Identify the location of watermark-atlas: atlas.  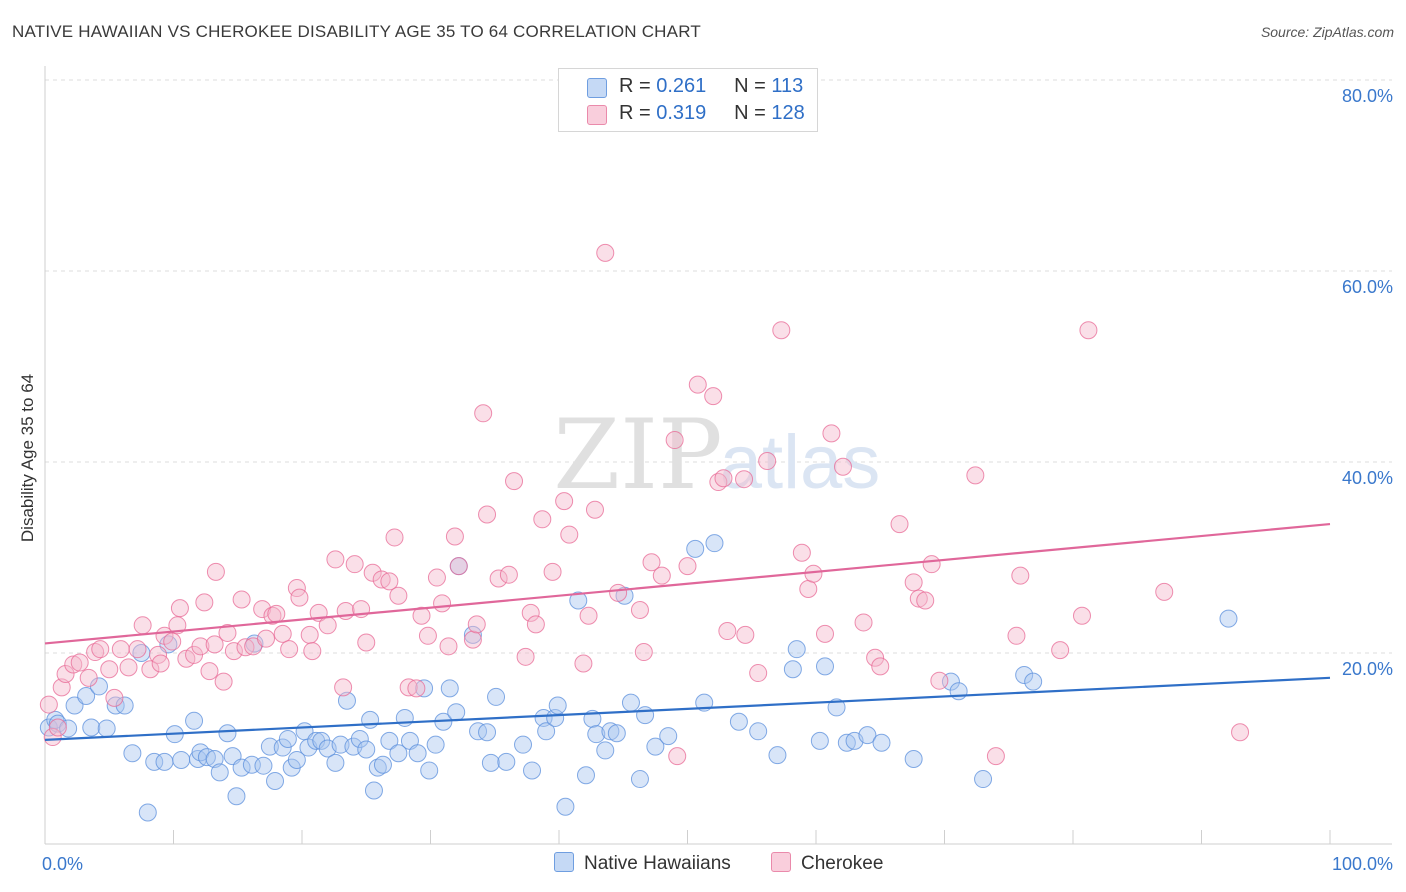
(800, 462).